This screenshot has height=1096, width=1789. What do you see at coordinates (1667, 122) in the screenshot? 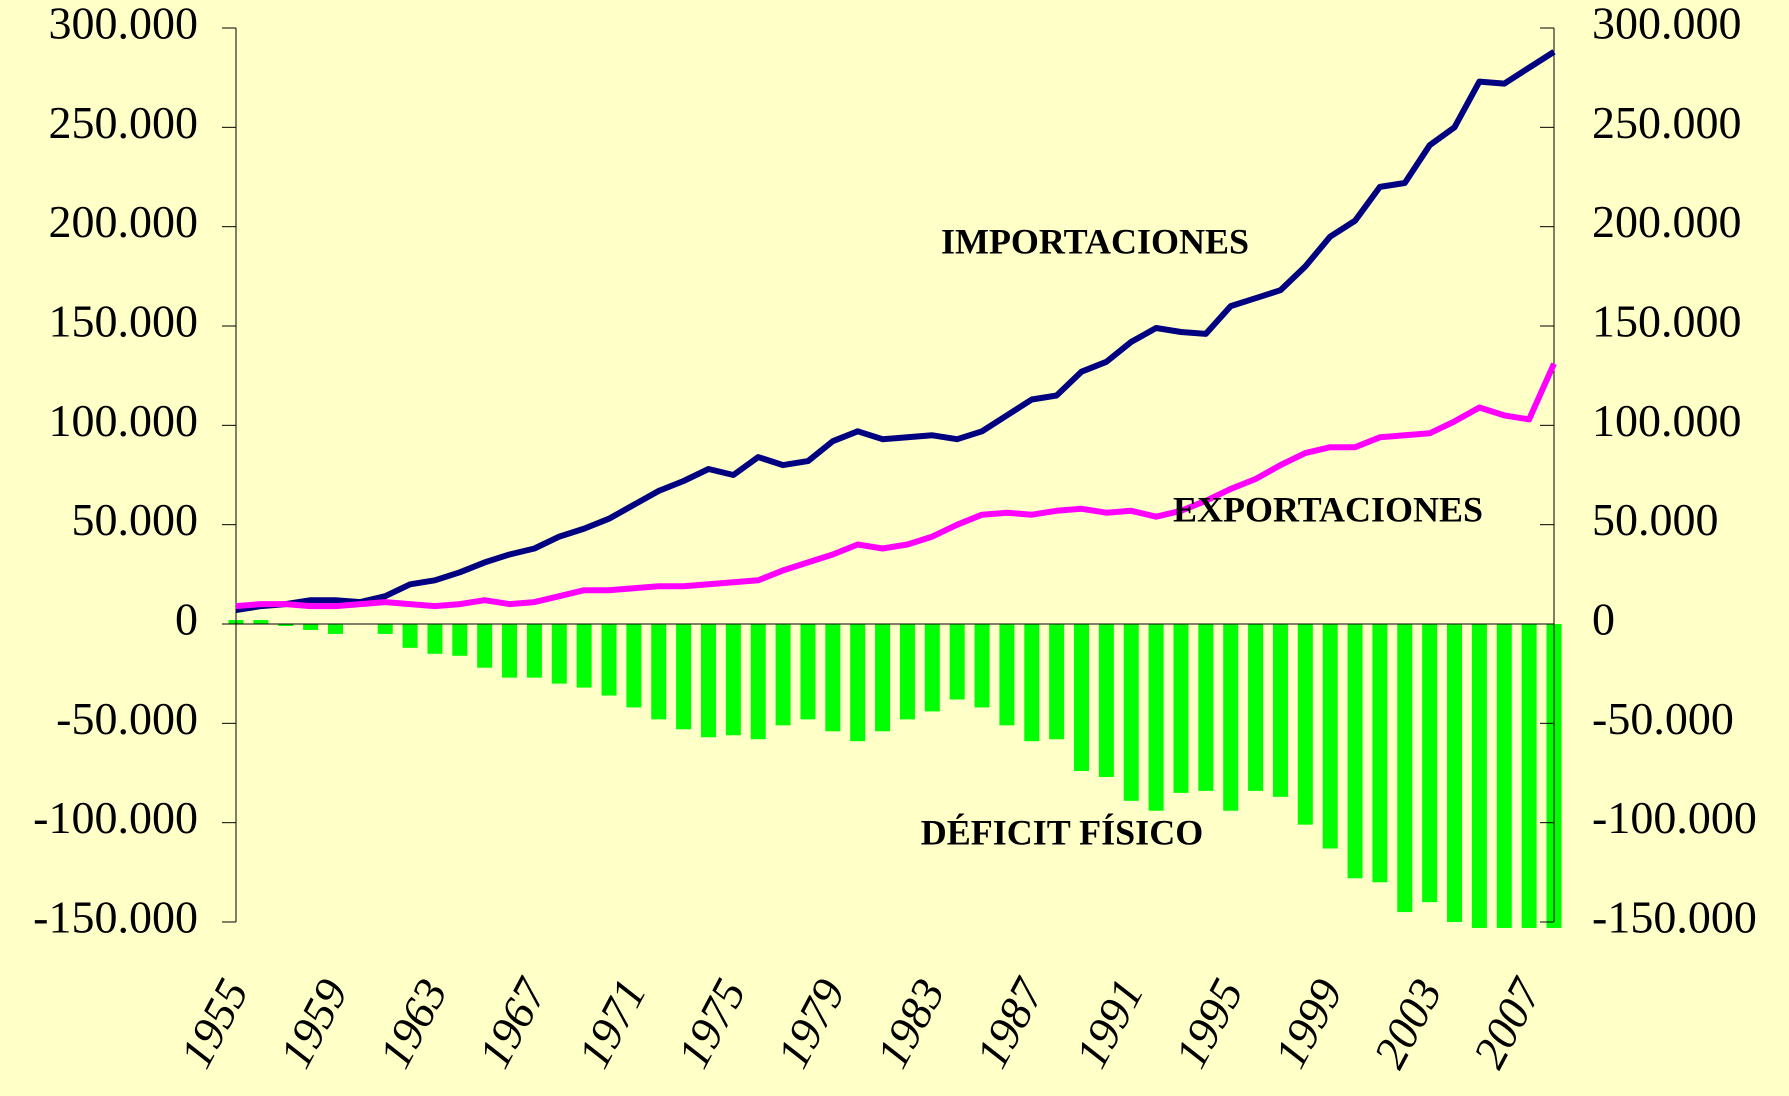
I see `y2-tick-label: 250.000` at bounding box center [1667, 122].